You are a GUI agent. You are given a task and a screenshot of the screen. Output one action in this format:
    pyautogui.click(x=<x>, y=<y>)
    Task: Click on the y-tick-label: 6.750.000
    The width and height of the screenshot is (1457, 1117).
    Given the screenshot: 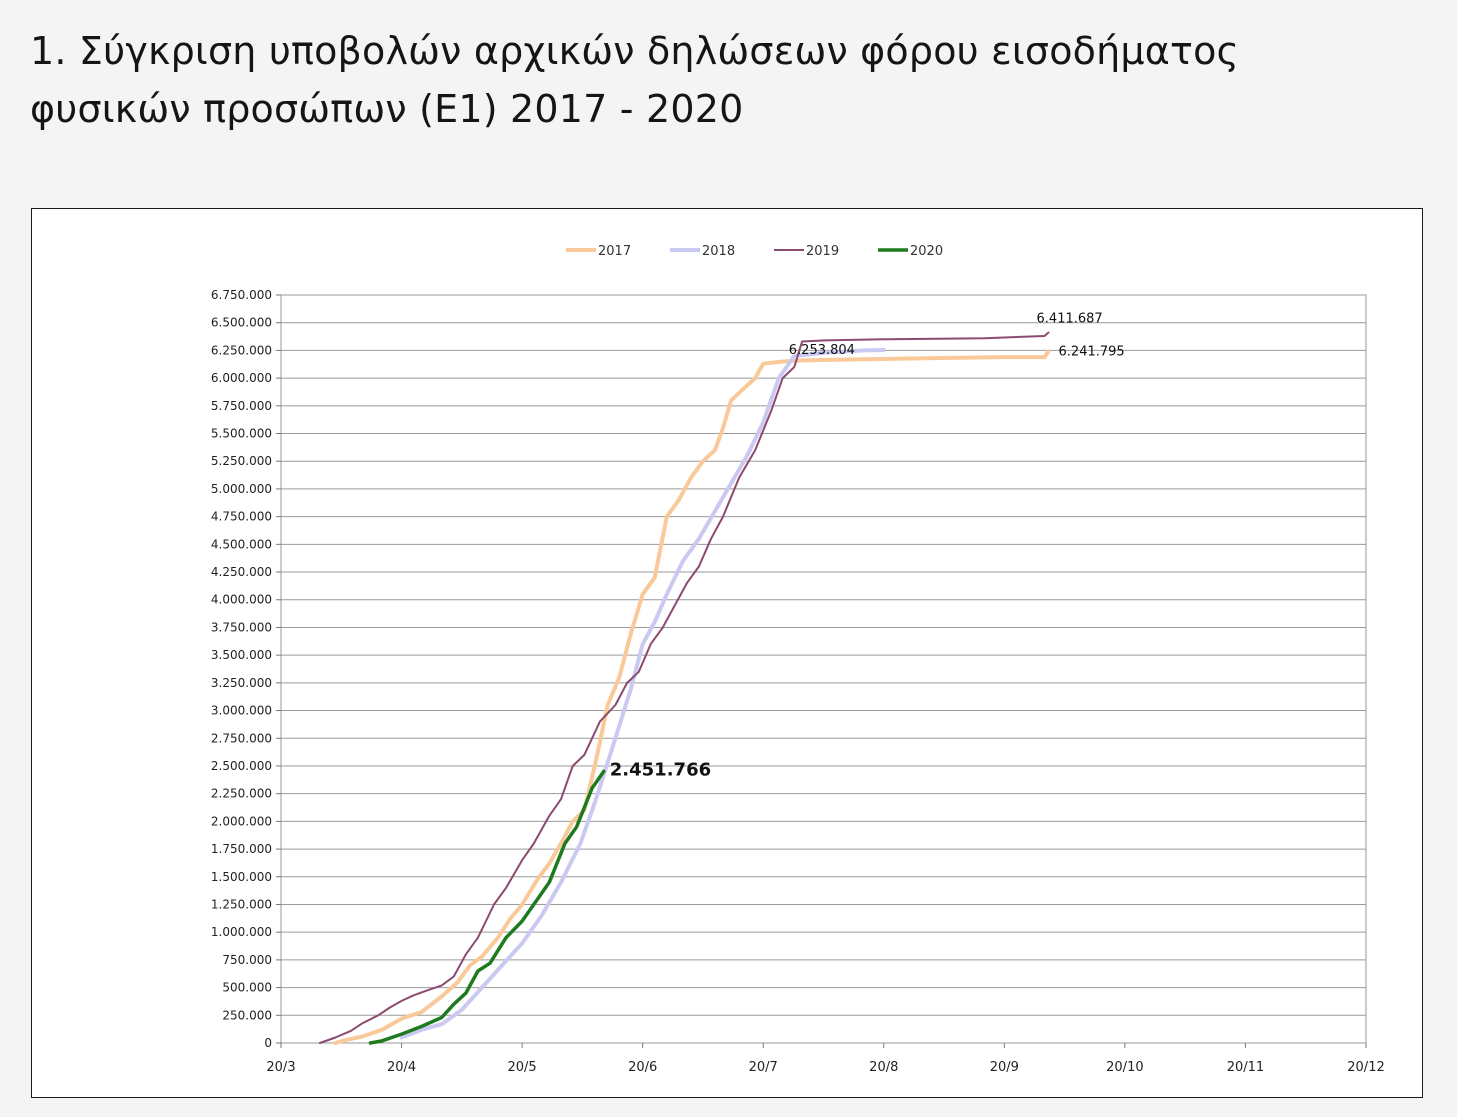 What is the action you would take?
    pyautogui.click(x=241, y=295)
    